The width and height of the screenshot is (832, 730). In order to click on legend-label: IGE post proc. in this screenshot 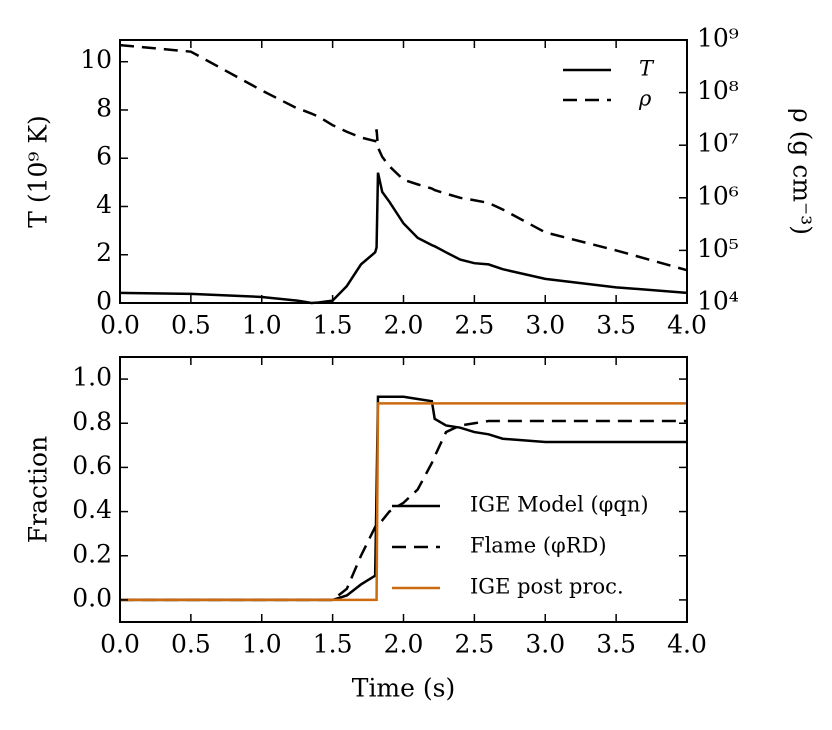, I will do `click(547, 587)`.